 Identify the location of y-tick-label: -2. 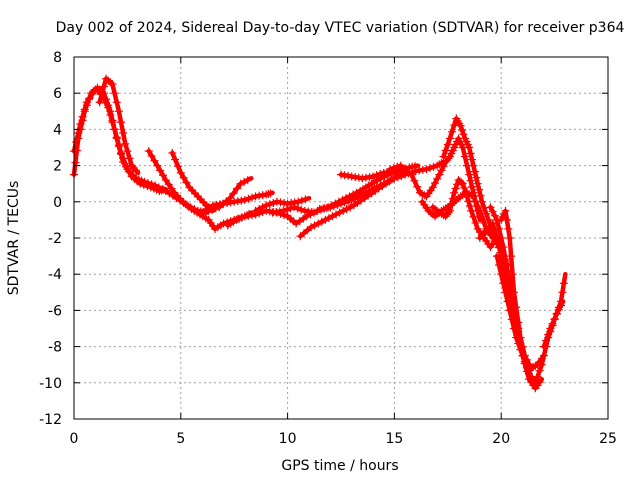
(55, 239).